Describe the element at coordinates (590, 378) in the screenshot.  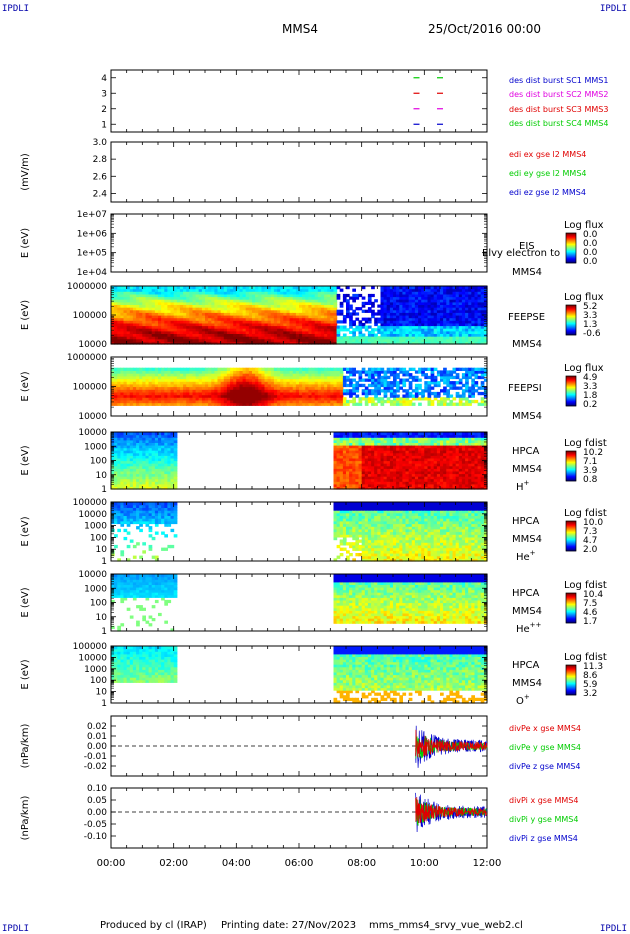
I see `colorbar-tick-label: 4.9` at that location.